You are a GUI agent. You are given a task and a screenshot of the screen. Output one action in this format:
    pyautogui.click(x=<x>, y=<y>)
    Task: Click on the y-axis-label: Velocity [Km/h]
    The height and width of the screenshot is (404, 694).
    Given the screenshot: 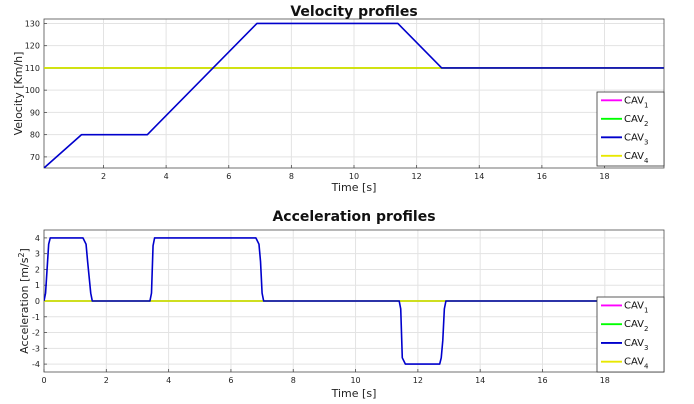 What is the action you would take?
    pyautogui.click(x=18, y=94)
    